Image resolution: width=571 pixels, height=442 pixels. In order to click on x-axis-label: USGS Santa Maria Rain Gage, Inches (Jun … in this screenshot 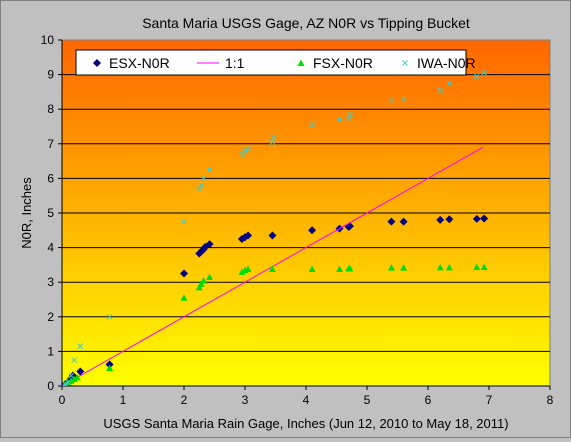, I will do `click(305, 423)`.